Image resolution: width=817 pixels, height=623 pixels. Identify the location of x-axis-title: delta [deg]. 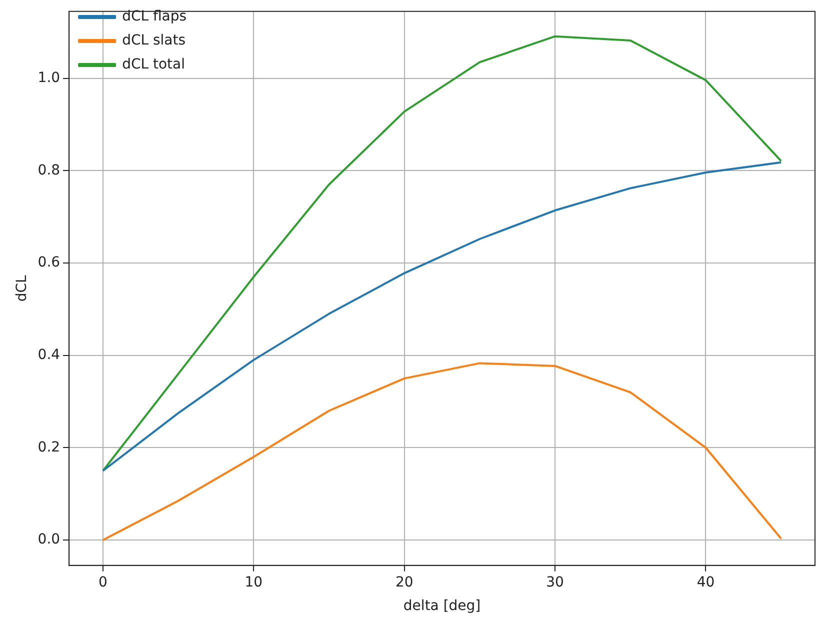
(442, 606).